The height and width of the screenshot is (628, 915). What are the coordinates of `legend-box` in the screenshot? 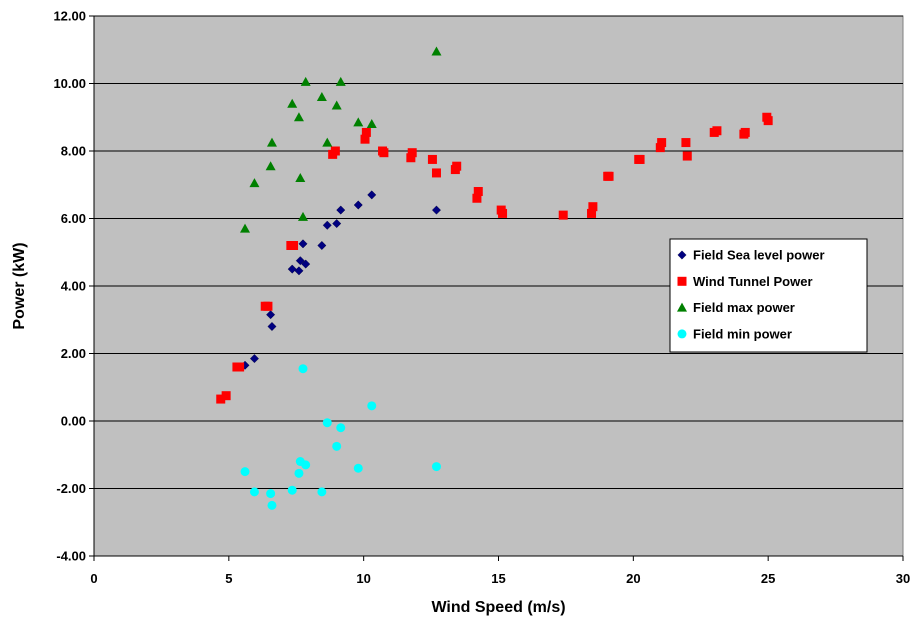 It's located at (768, 295).